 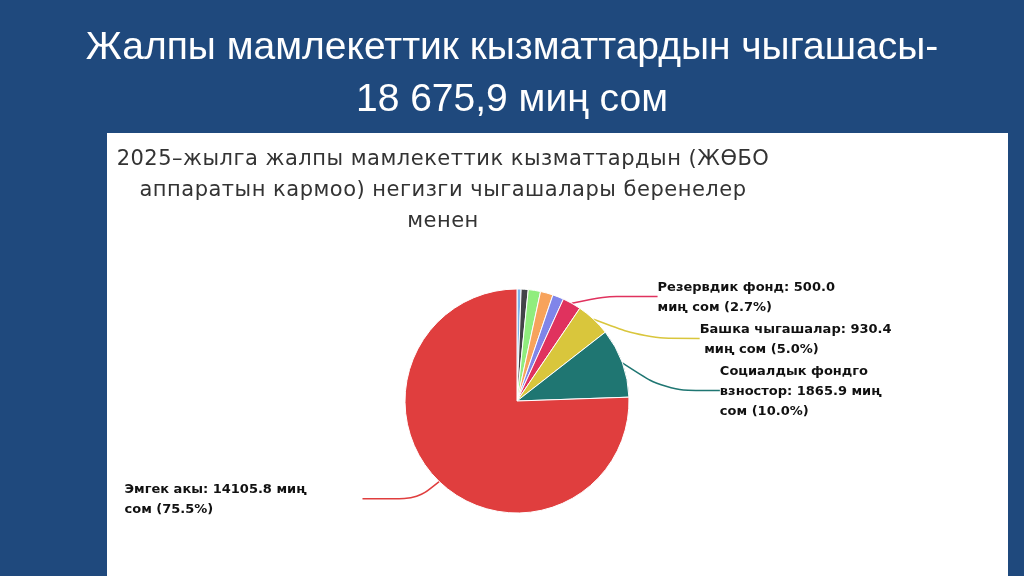 What do you see at coordinates (443, 189) in the screenshot?
I see `chart-subtitle: 2025–жылга жалпы мамлекеттик кызматтардын (ЖӨБО аппаратын кармоо) негизги чыгашалары беренелер менен` at bounding box center [443, 189].